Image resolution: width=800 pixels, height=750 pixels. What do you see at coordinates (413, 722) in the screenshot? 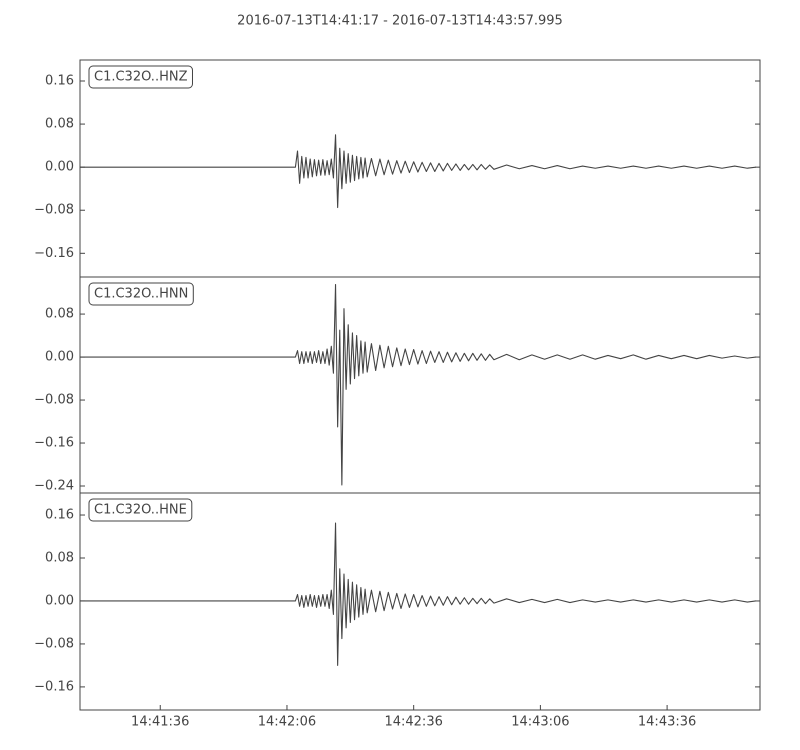
I see `x-tick-label: 14:42:36` at bounding box center [413, 722].